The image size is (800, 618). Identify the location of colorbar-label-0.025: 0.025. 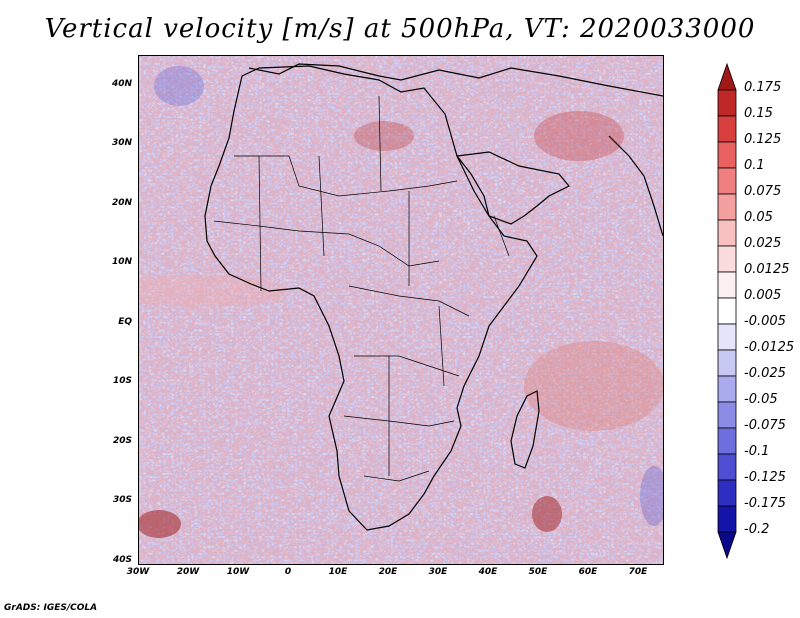
(763, 243).